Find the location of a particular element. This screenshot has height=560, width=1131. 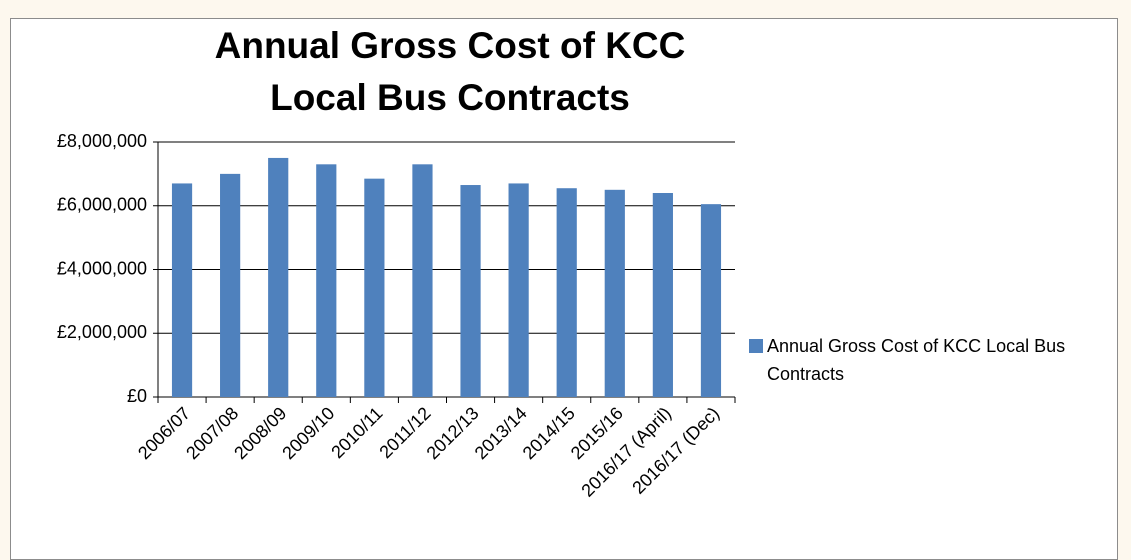

x-tick-label: 2013/14 is located at coordinates (501, 433).